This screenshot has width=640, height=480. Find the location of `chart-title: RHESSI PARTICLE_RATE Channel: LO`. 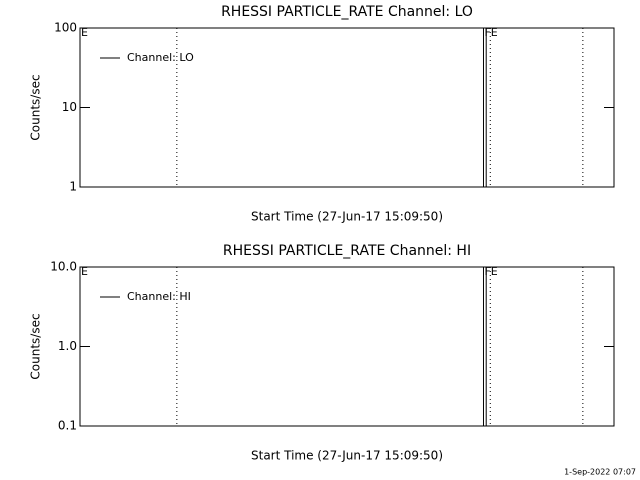

chart-title: RHESSI PARTICLE_RATE Channel: LO is located at coordinates (347, 12).